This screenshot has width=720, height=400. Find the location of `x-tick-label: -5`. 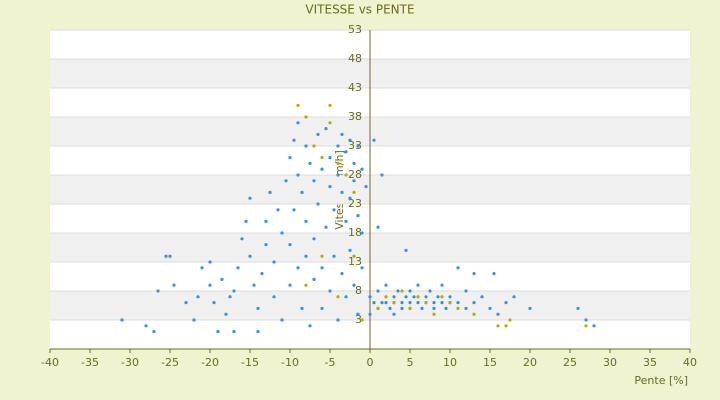

x-tick-label: -5 is located at coordinates (330, 362).